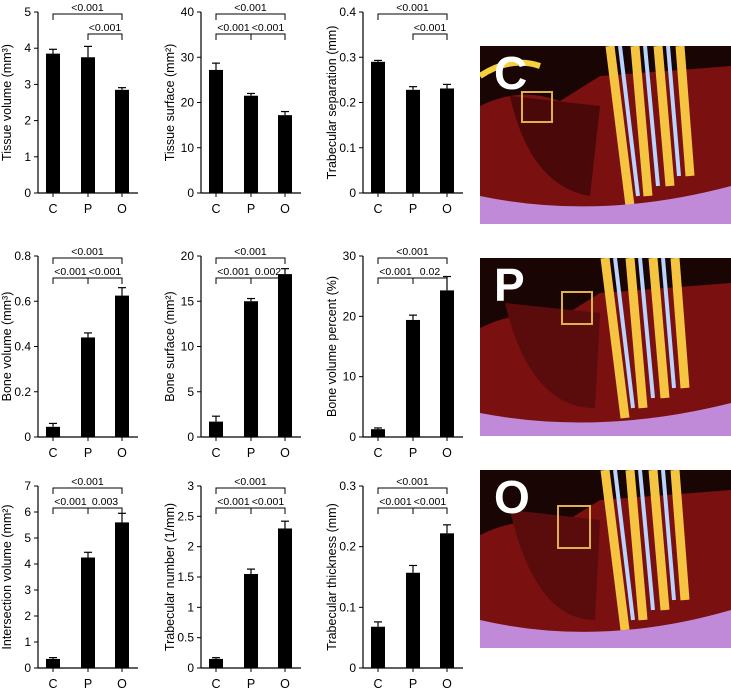 The height and width of the screenshot is (690, 731). Describe the element at coordinates (188, 57) in the screenshot. I see `y-tick-label: 30` at that location.